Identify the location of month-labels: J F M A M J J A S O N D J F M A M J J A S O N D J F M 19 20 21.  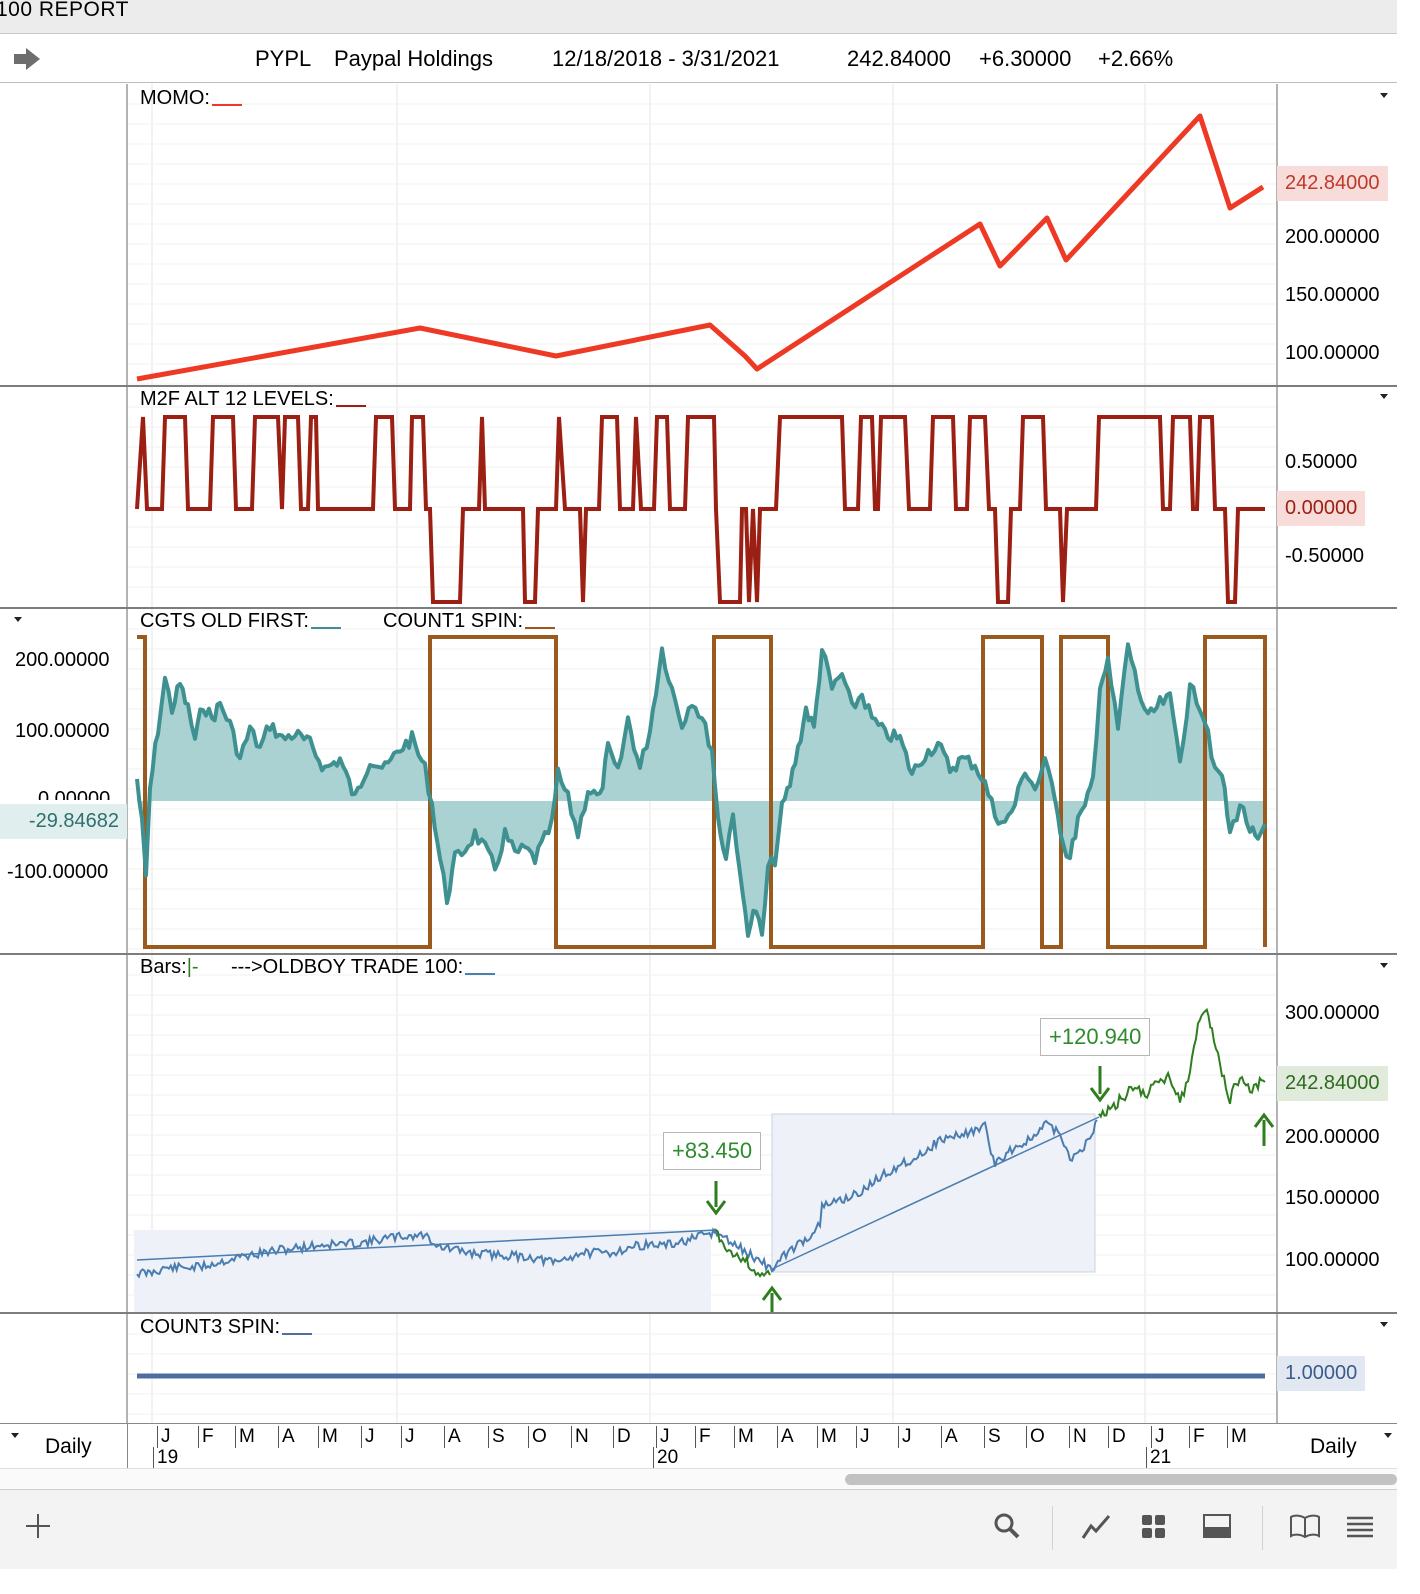
(767, 1446).